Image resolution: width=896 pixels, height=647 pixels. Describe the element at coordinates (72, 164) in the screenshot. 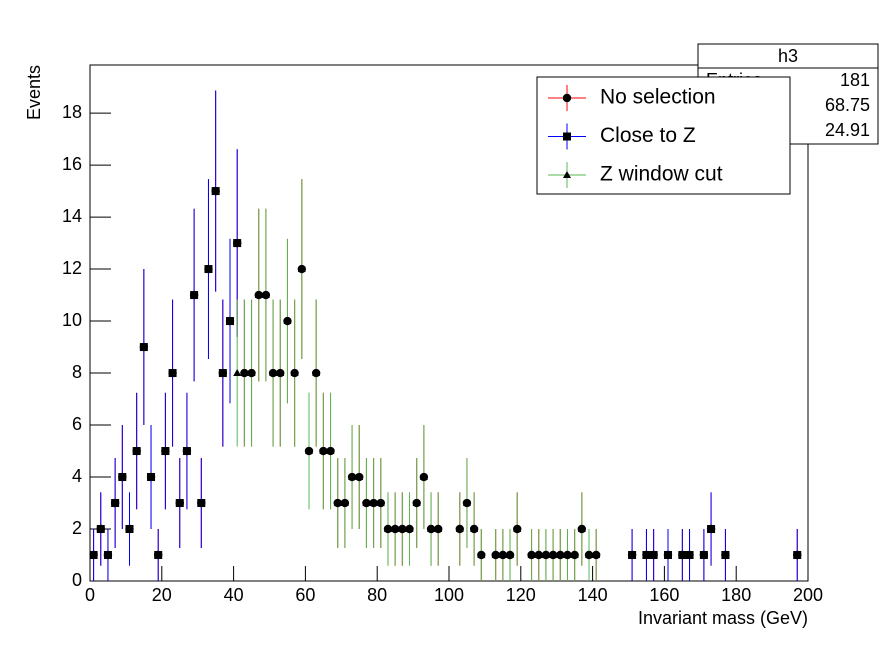

I see `y-tick-label: 16` at that location.